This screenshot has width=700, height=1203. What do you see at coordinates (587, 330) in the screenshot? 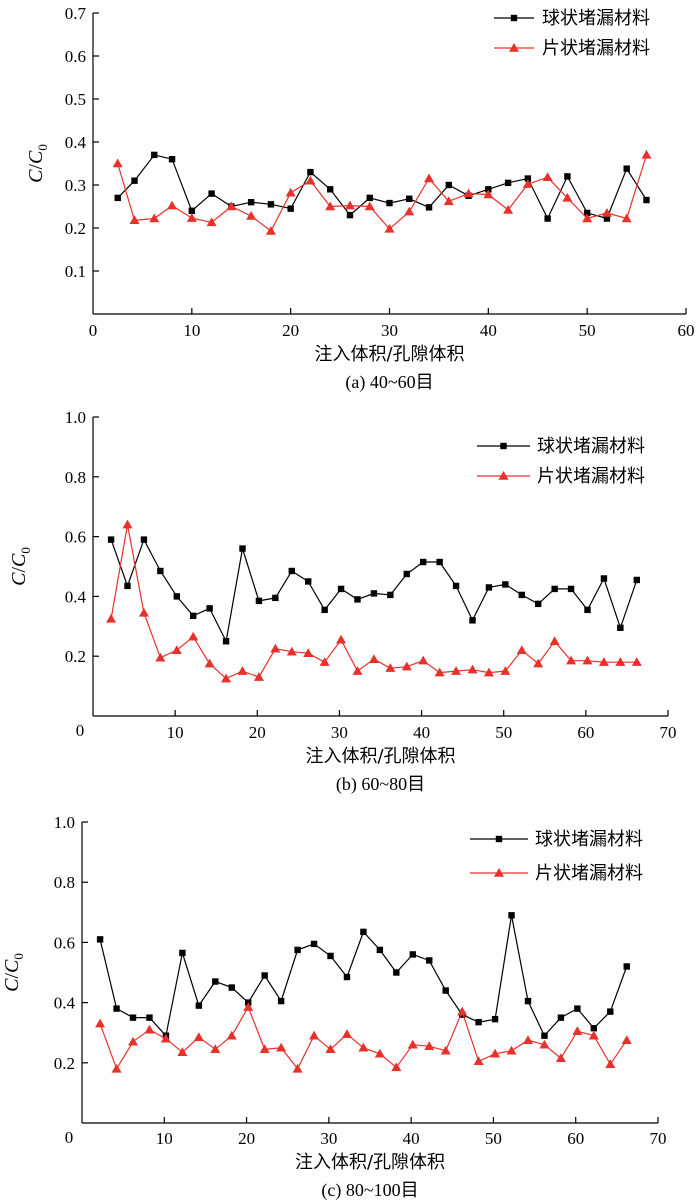
I see `x-tick-label: 50` at bounding box center [587, 330].